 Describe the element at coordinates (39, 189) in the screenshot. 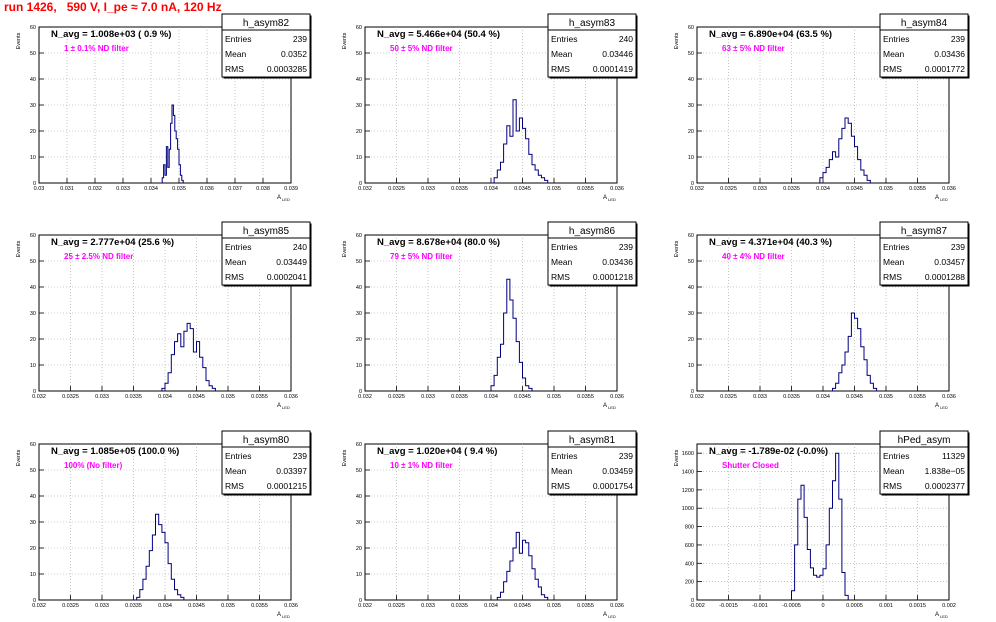

I see `x-tick-label: 0.03` at that location.